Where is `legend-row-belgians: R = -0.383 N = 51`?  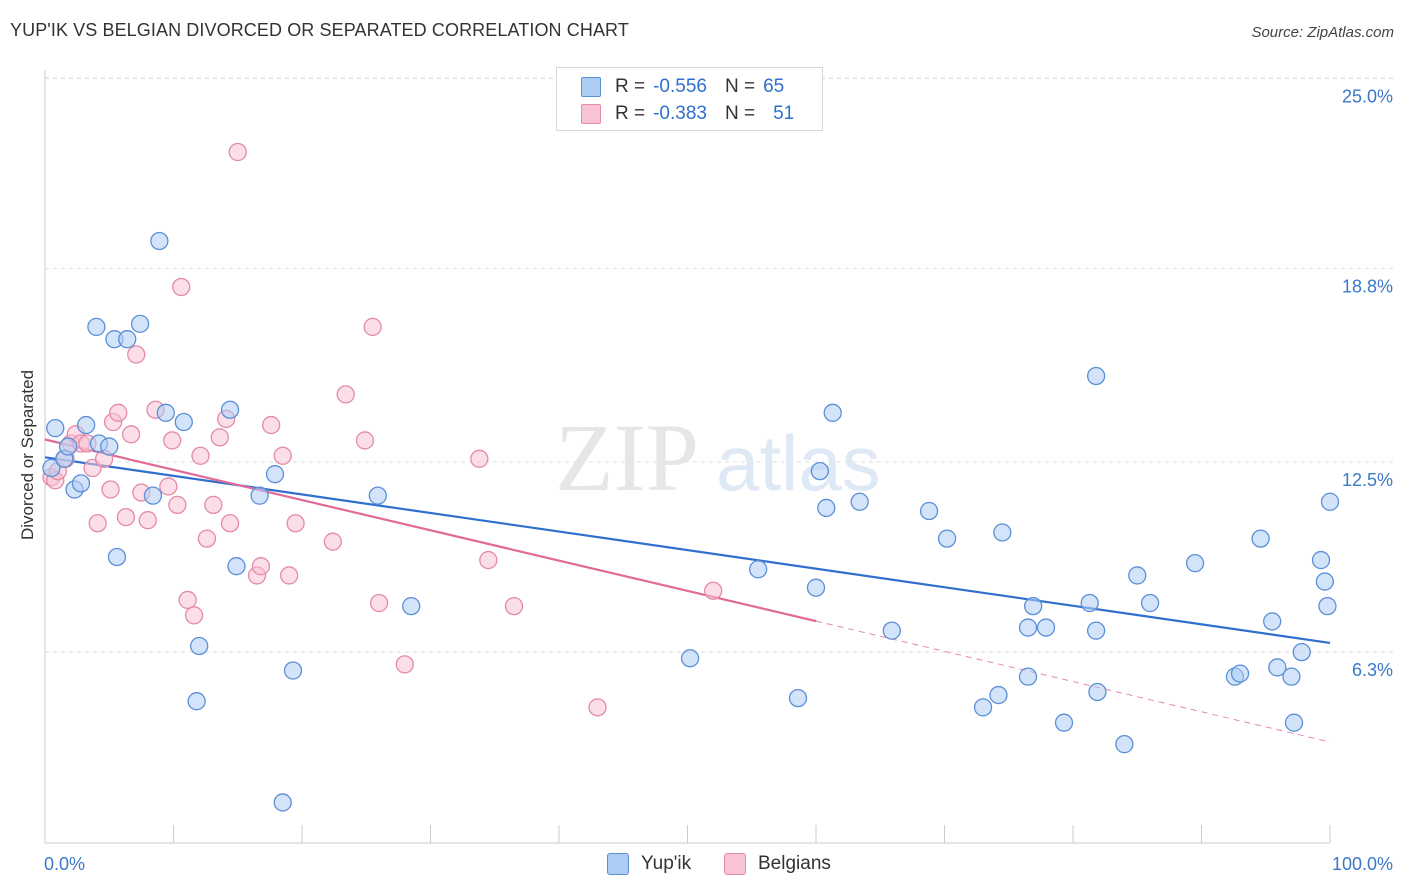
legend-row-belgians: R = -0.383 N = 51 is located at coordinates (687, 114).